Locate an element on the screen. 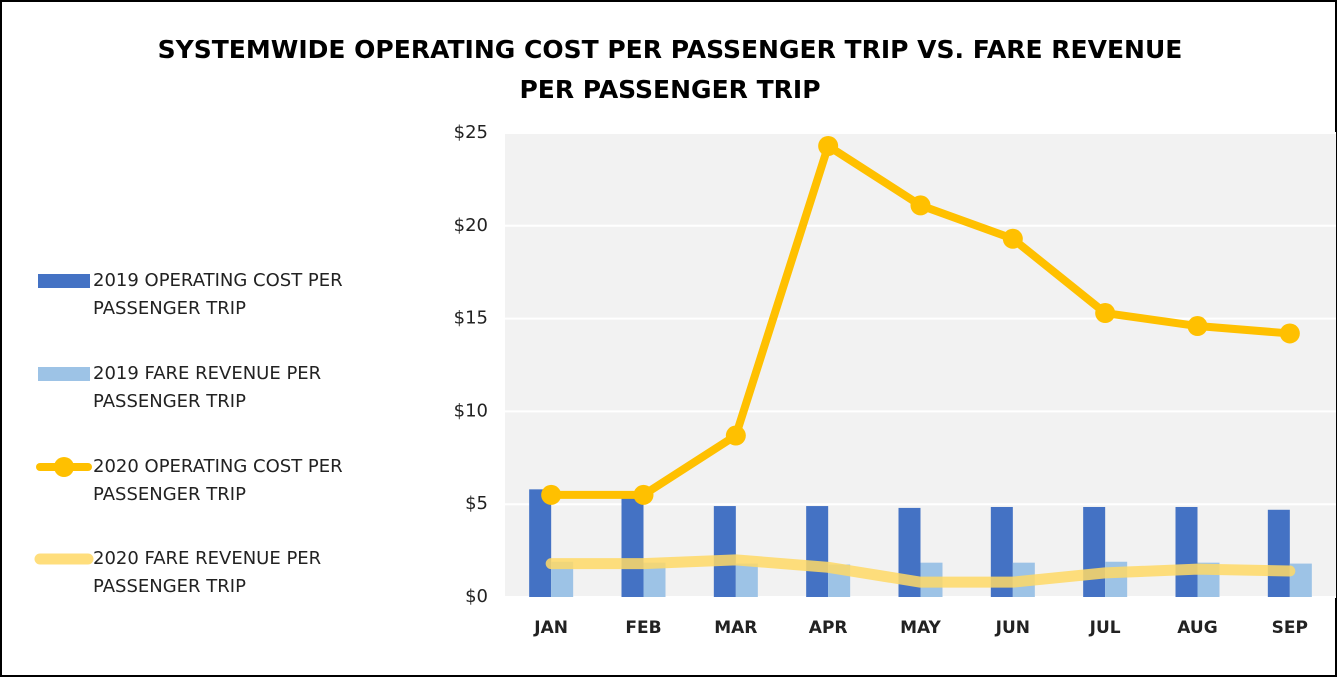 This screenshot has height=677, width=1337. y-tick-label: $15 is located at coordinates (471, 318).